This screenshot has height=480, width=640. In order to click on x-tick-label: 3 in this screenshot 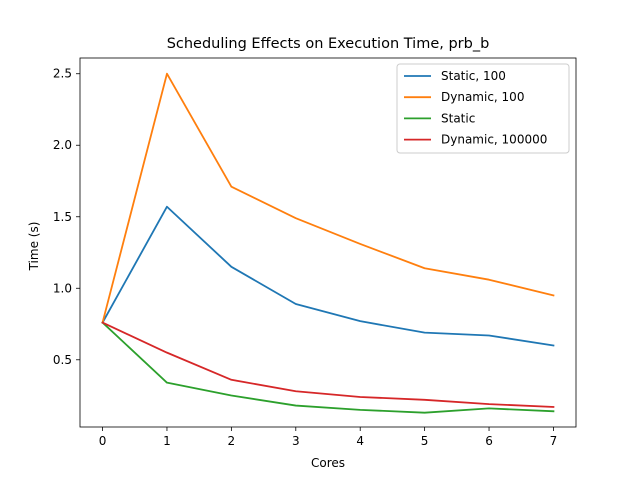, I will do `click(296, 441)`.